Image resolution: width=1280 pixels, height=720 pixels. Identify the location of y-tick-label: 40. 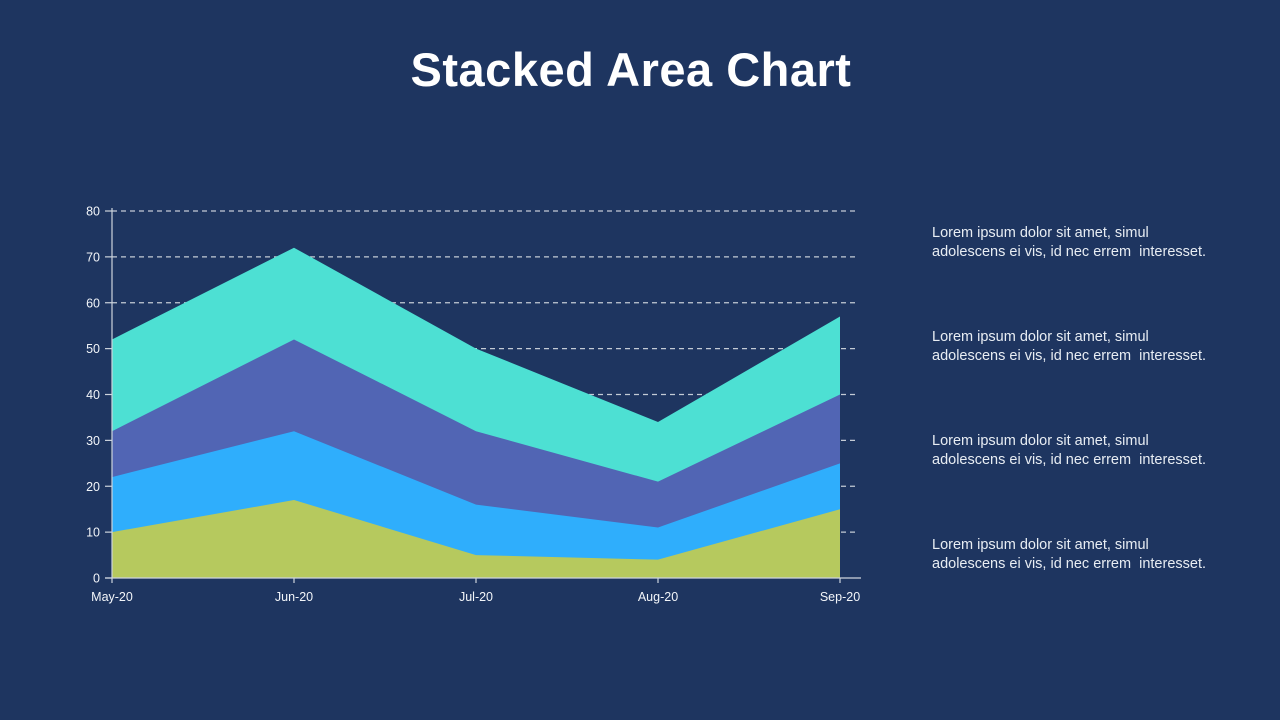
(93, 395).